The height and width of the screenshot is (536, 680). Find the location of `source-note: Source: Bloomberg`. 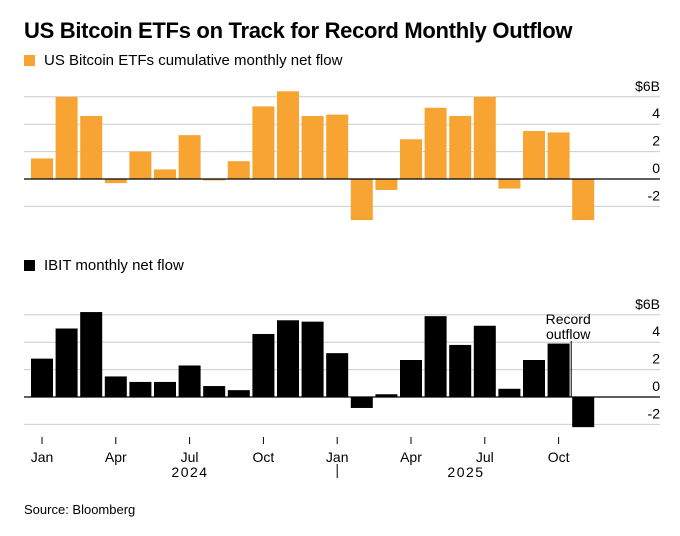

source-note: Source: Bloomberg is located at coordinates (80, 509).